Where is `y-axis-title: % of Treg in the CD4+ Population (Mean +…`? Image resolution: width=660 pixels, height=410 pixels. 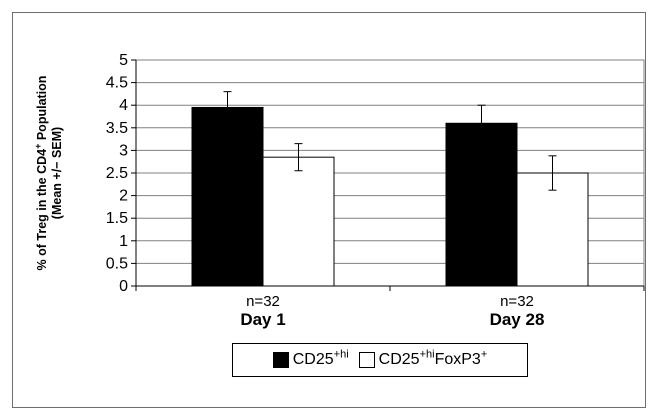 y-axis-title: % of Treg in the CD4+ Population (Mean +… is located at coordinates (48, 173).